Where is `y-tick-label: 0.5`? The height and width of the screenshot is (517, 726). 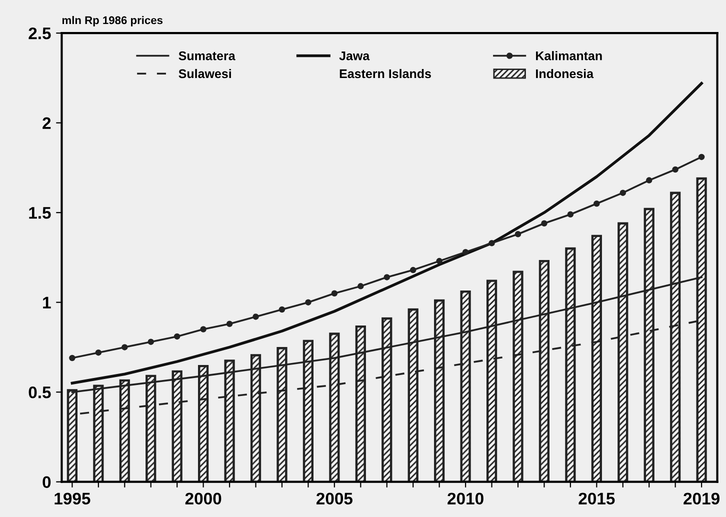 y-tick-label: 0.5 is located at coordinates (39, 392).